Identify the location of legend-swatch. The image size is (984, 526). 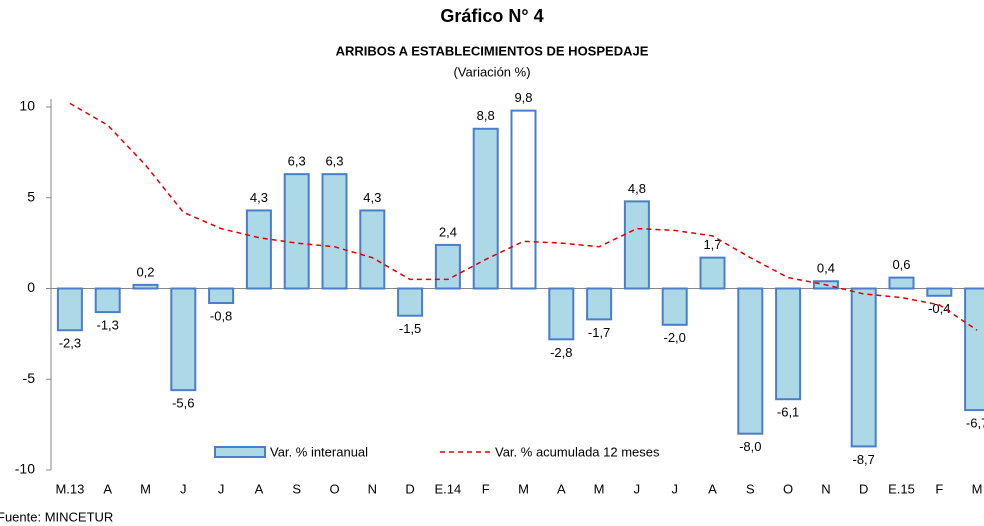
(240, 452).